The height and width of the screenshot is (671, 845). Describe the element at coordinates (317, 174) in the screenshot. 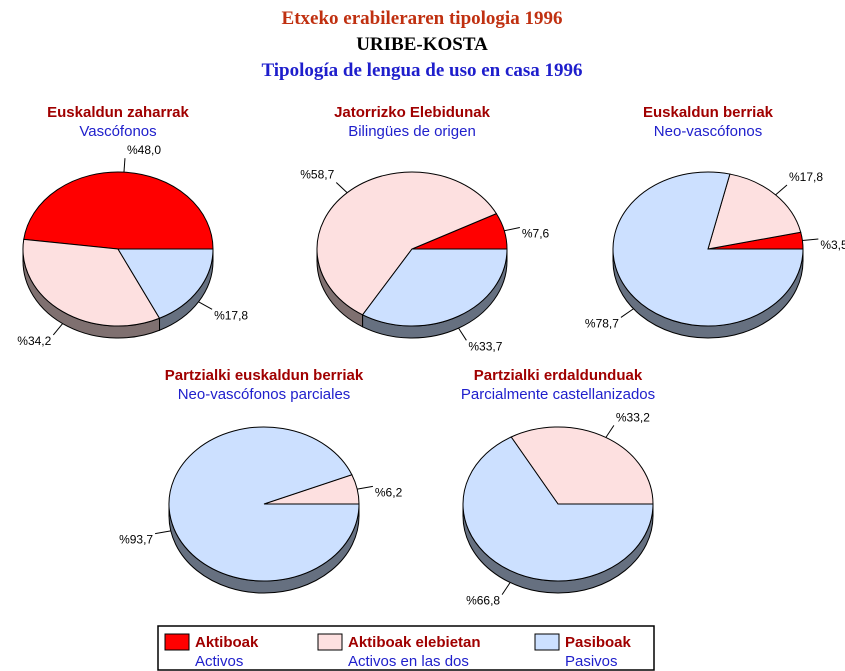

I see `value-label: %58,7` at that location.